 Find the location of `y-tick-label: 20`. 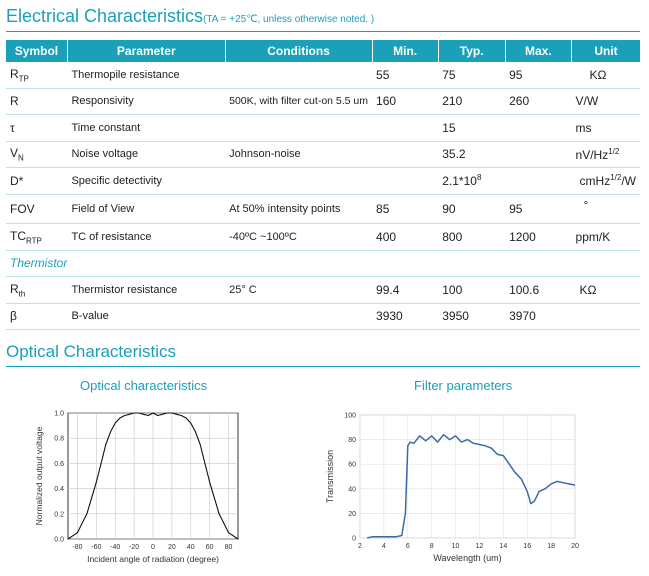

y-tick-label: 20 is located at coordinates (352, 514).